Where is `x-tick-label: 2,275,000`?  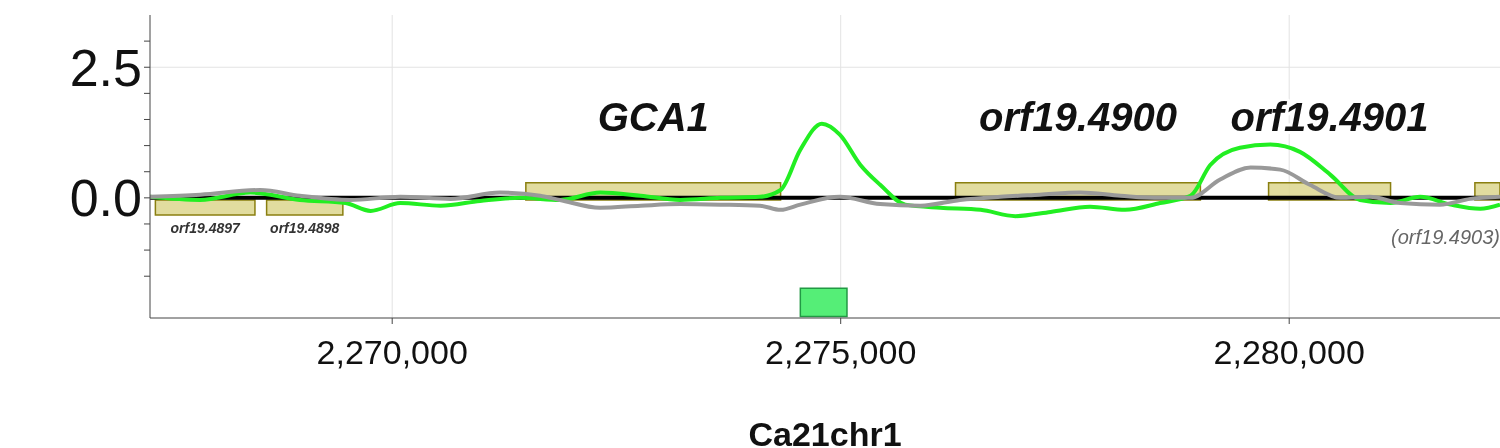
x-tick-label: 2,275,000 is located at coordinates (841, 352).